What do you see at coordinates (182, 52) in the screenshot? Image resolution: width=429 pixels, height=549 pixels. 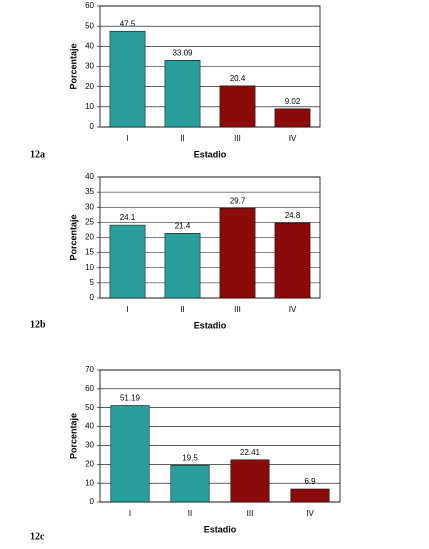 I see `data-label: 33.09` at bounding box center [182, 52].